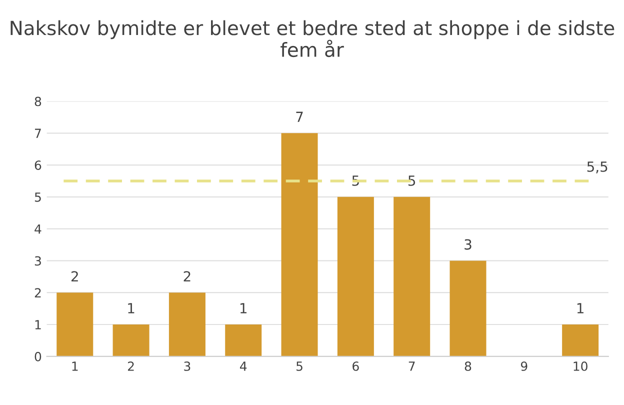  I want to click on y-tick-label: 1, so click(38, 325).